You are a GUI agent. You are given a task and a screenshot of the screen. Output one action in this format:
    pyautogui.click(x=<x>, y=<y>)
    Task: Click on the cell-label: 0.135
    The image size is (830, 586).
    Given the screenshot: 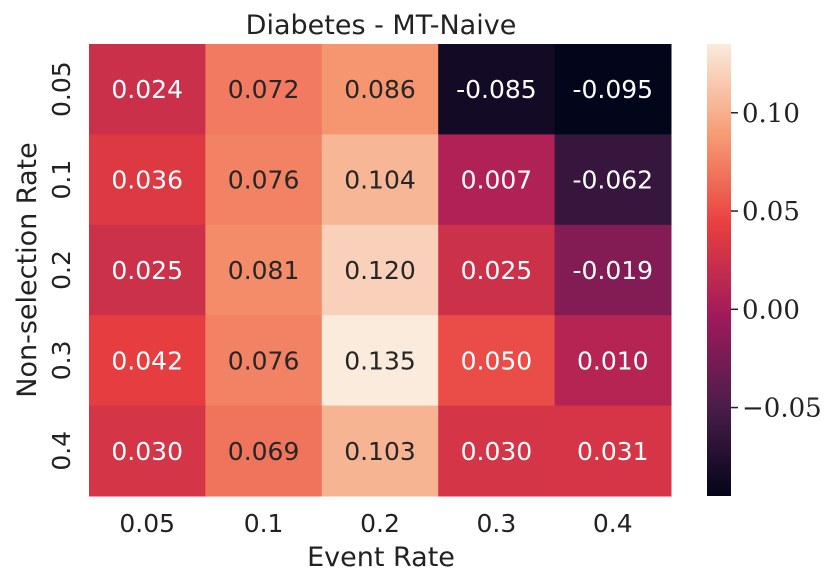 What is the action you would take?
    pyautogui.click(x=380, y=360)
    